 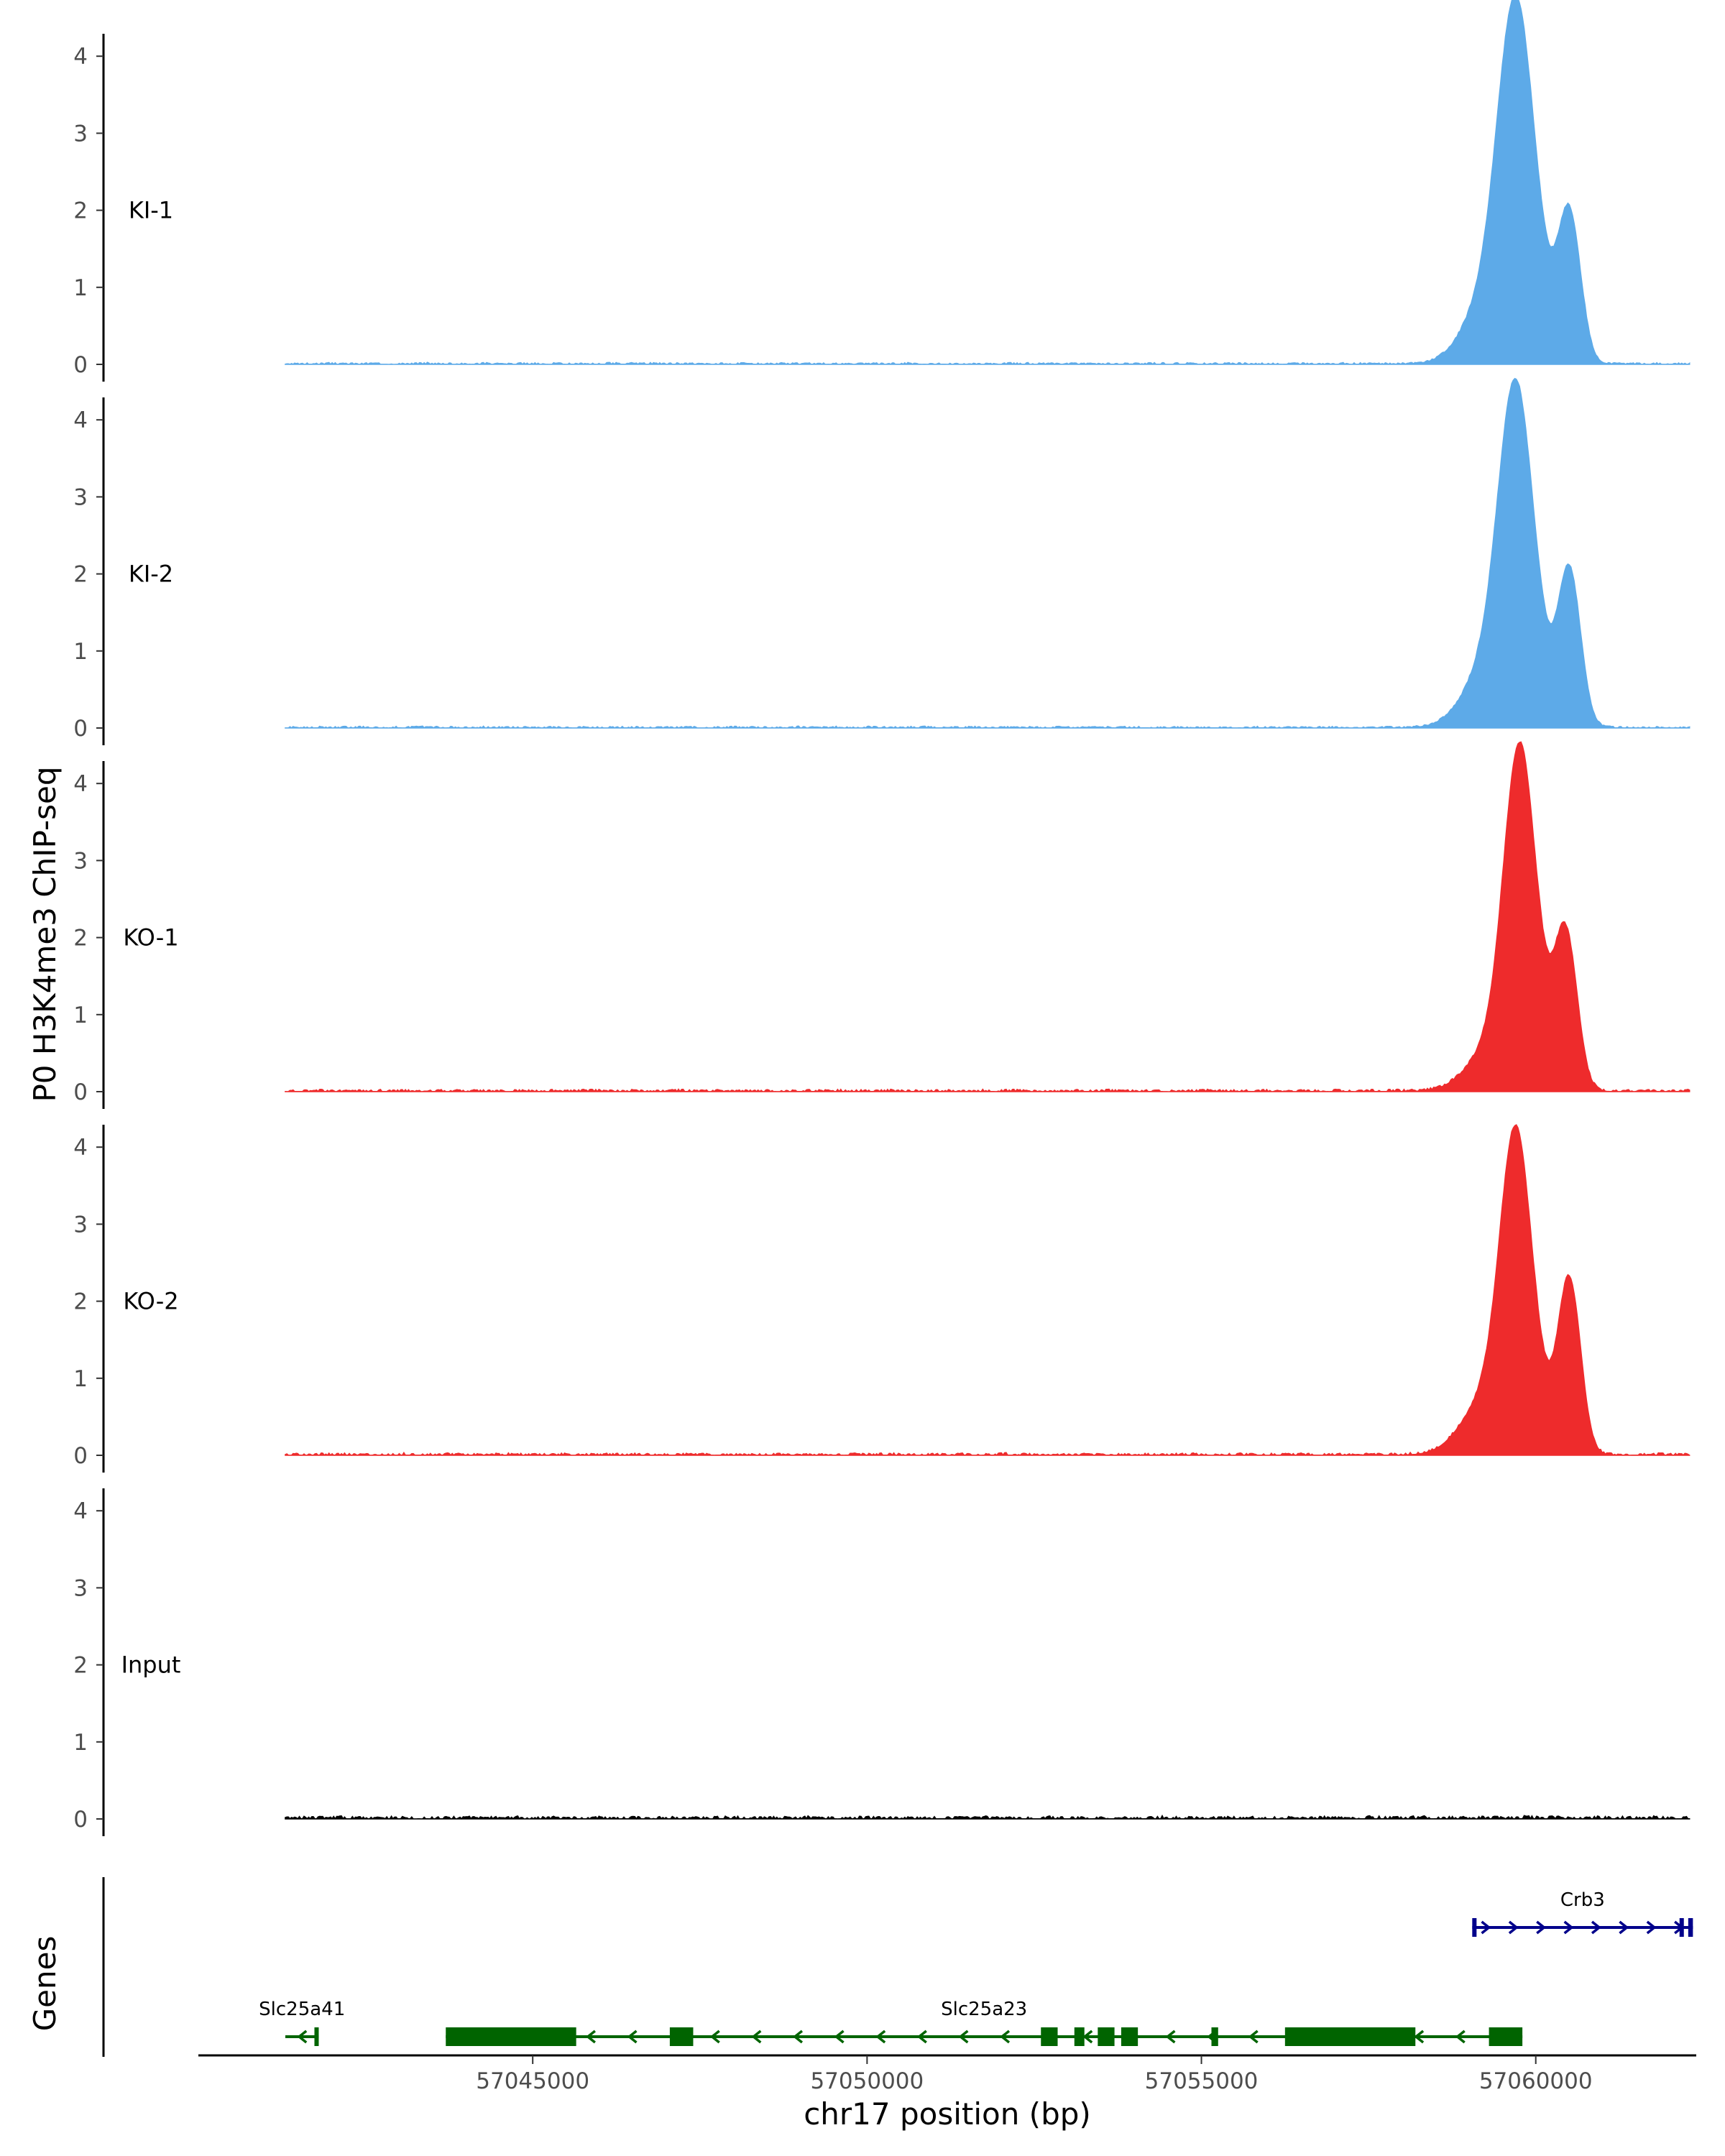 I want to click on x-tick-label: 57060000, so click(x=1536, y=2081).